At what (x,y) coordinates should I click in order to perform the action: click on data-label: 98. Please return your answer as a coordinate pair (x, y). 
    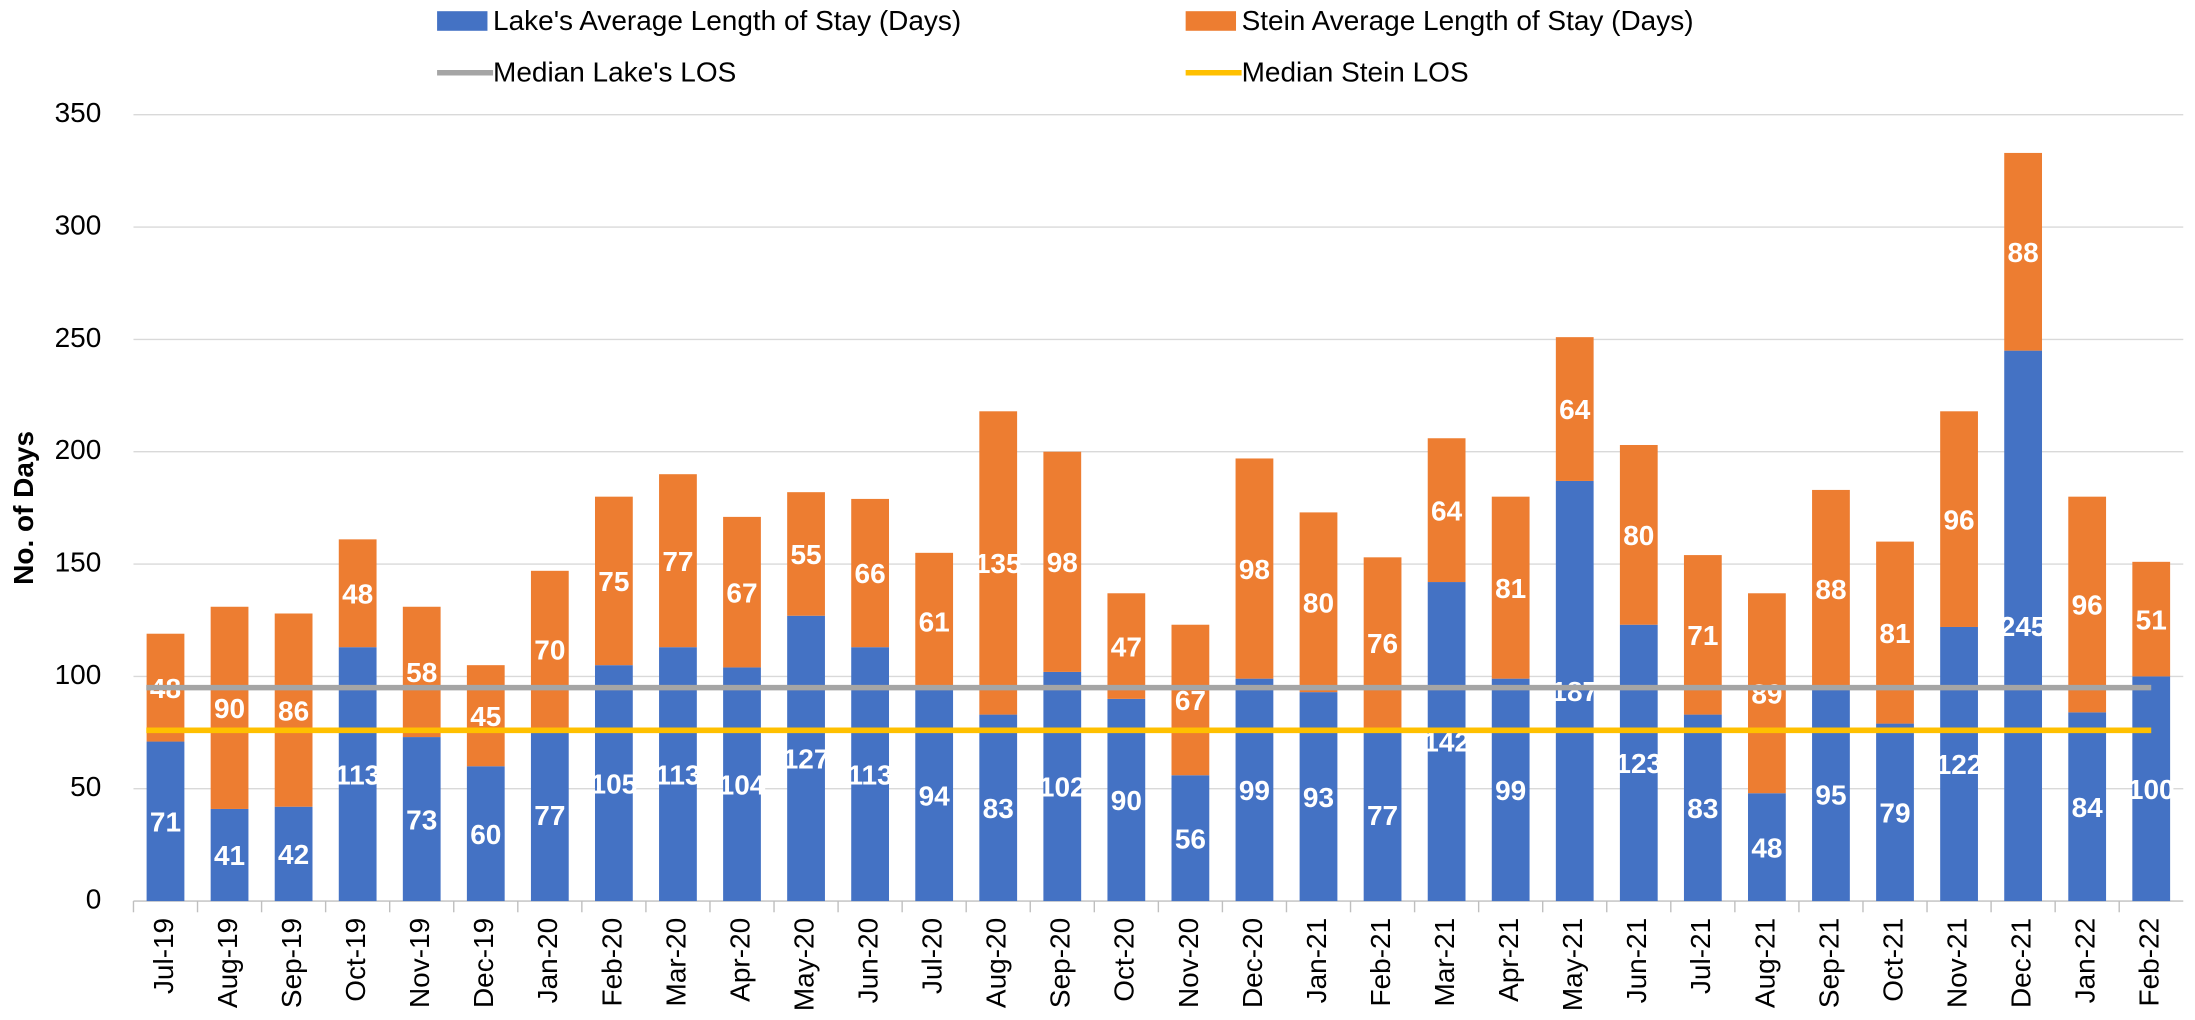
    Looking at the image, I should click on (1254, 569).